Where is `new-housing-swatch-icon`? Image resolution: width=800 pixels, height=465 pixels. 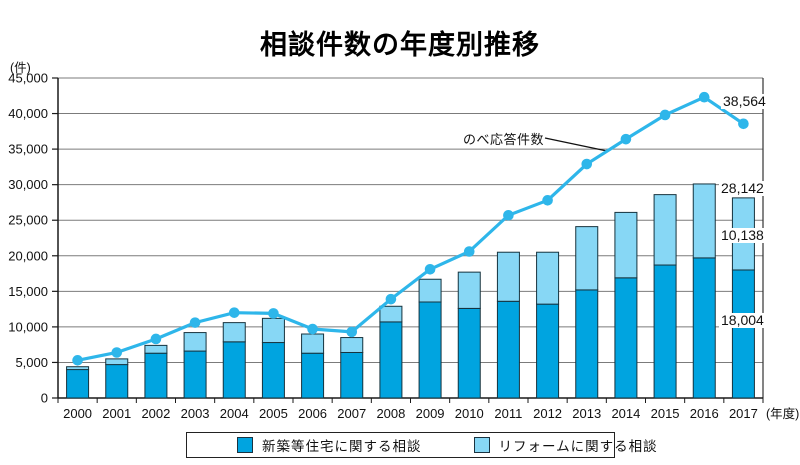 new-housing-swatch-icon is located at coordinates (245, 445).